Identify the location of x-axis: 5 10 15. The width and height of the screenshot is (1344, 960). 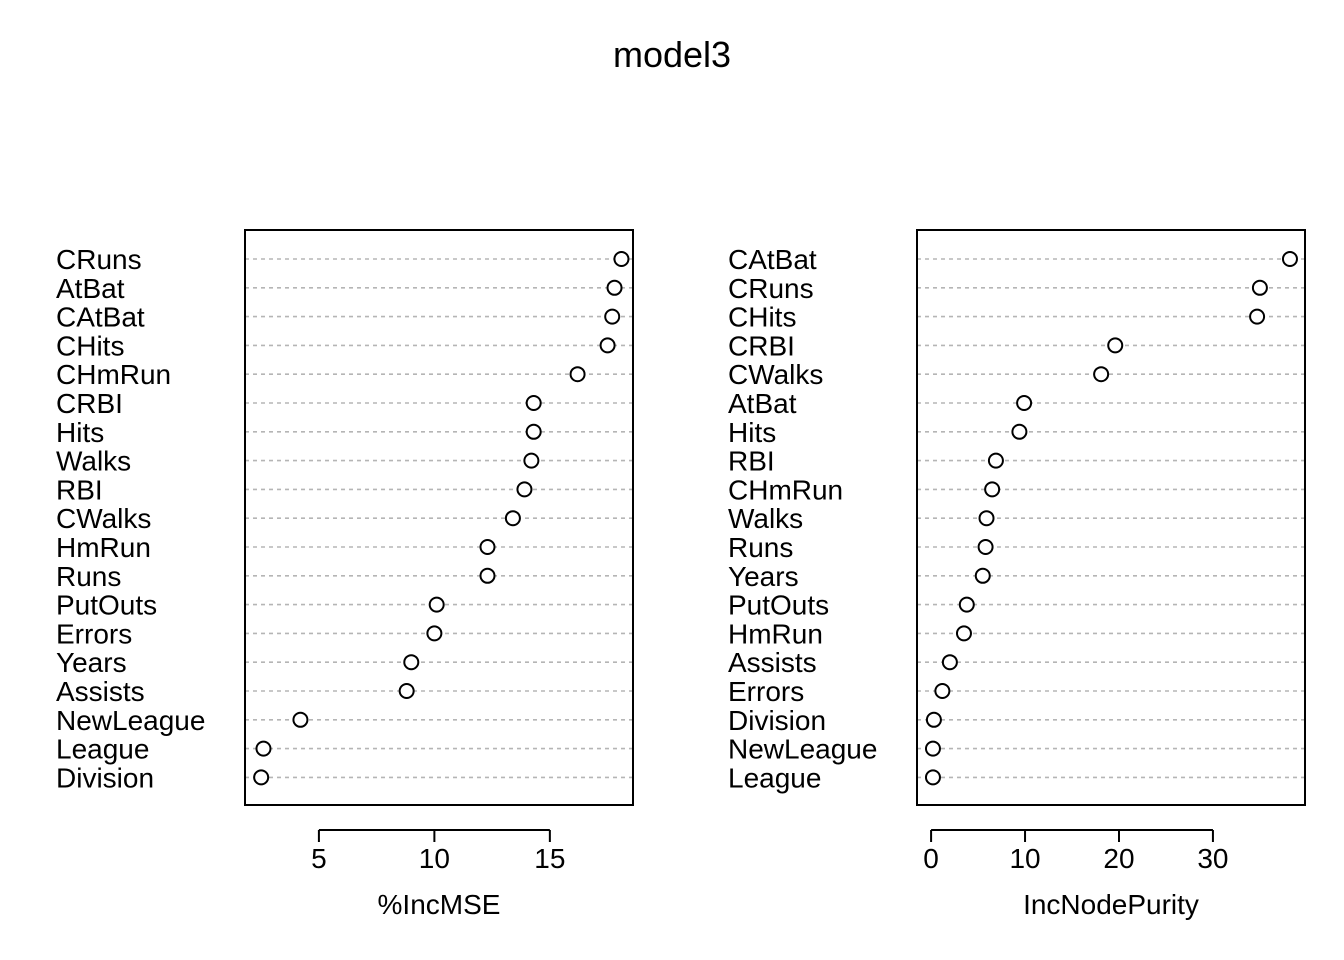
(438, 851).